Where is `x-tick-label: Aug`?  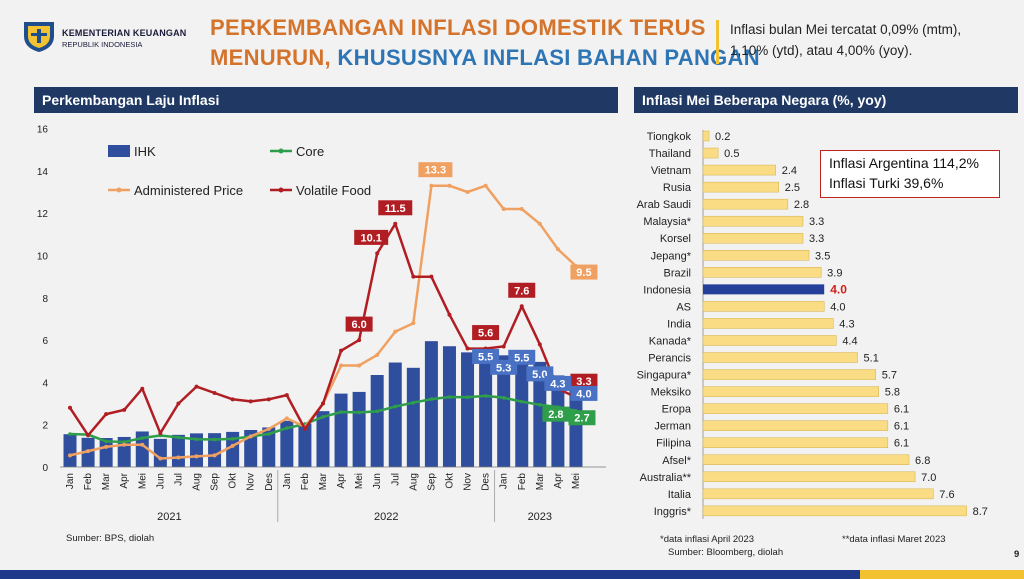
x-tick-label: Aug is located at coordinates (196, 482).